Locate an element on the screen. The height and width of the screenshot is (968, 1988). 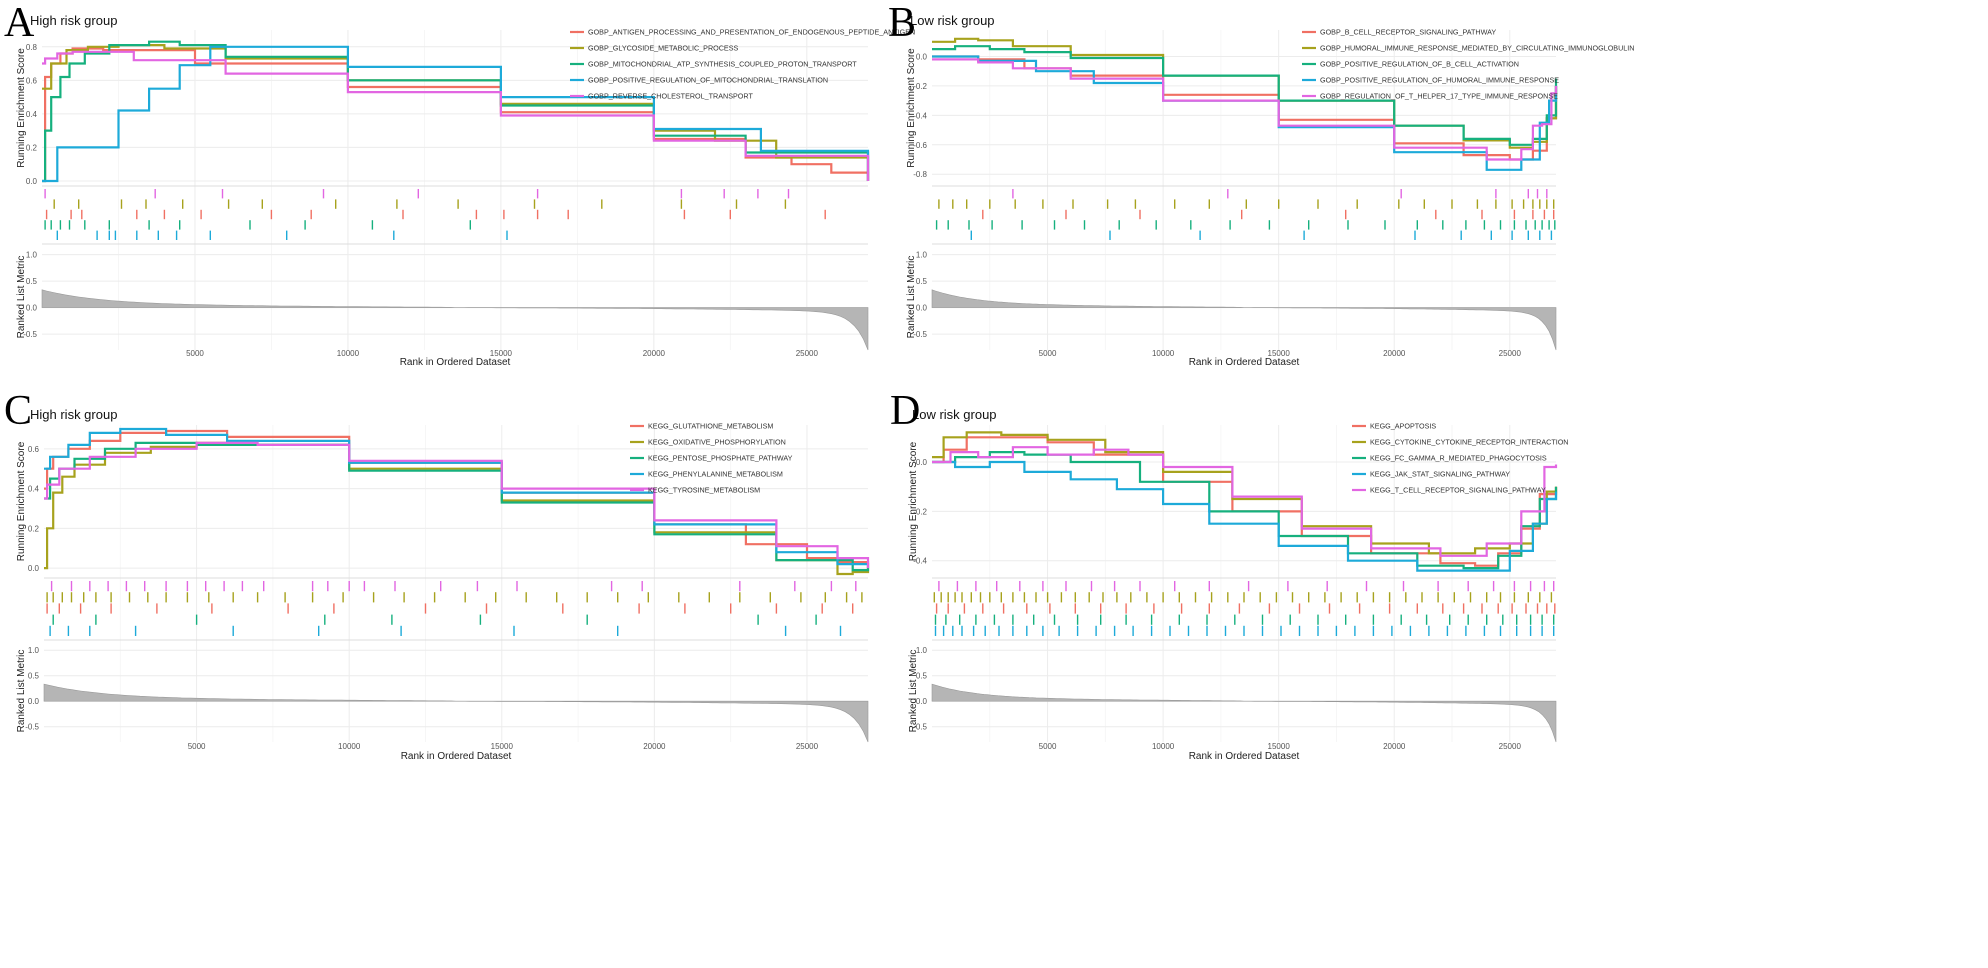
y-tick-label-bottom: 0.5 is located at coordinates (34, 676).